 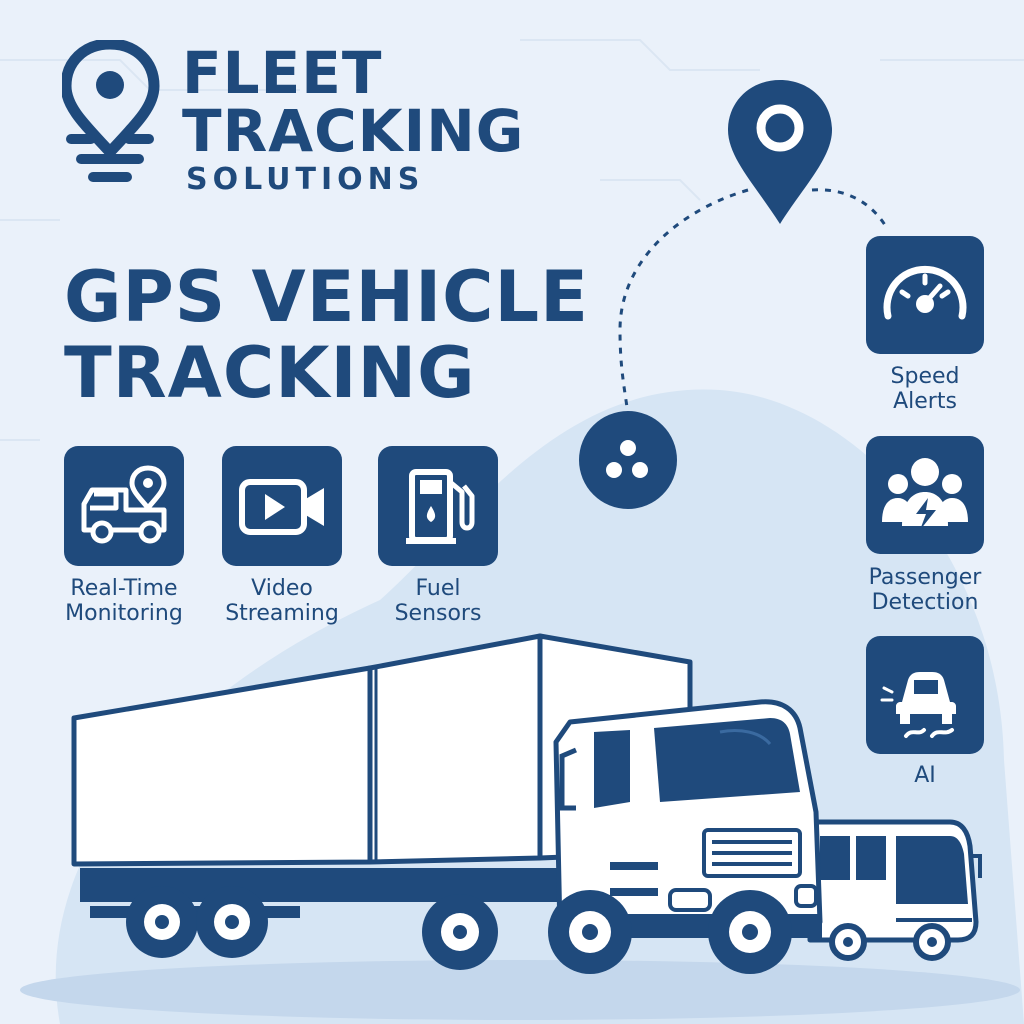 I want to click on side-label-speed-alerts: Speed Alerts, so click(x=925, y=389).